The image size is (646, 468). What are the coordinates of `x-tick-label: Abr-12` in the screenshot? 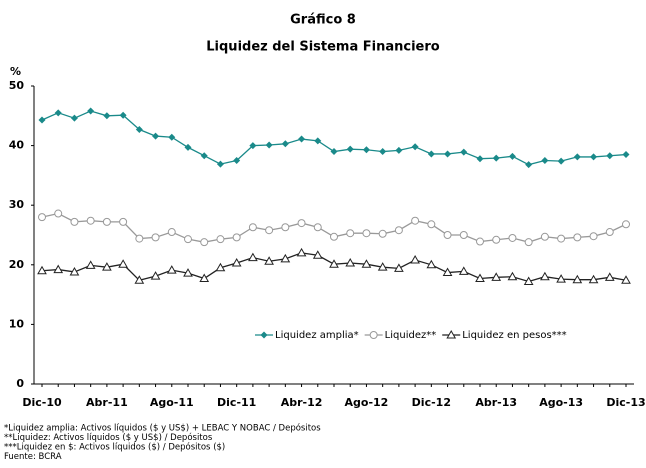 It's located at (302, 402).